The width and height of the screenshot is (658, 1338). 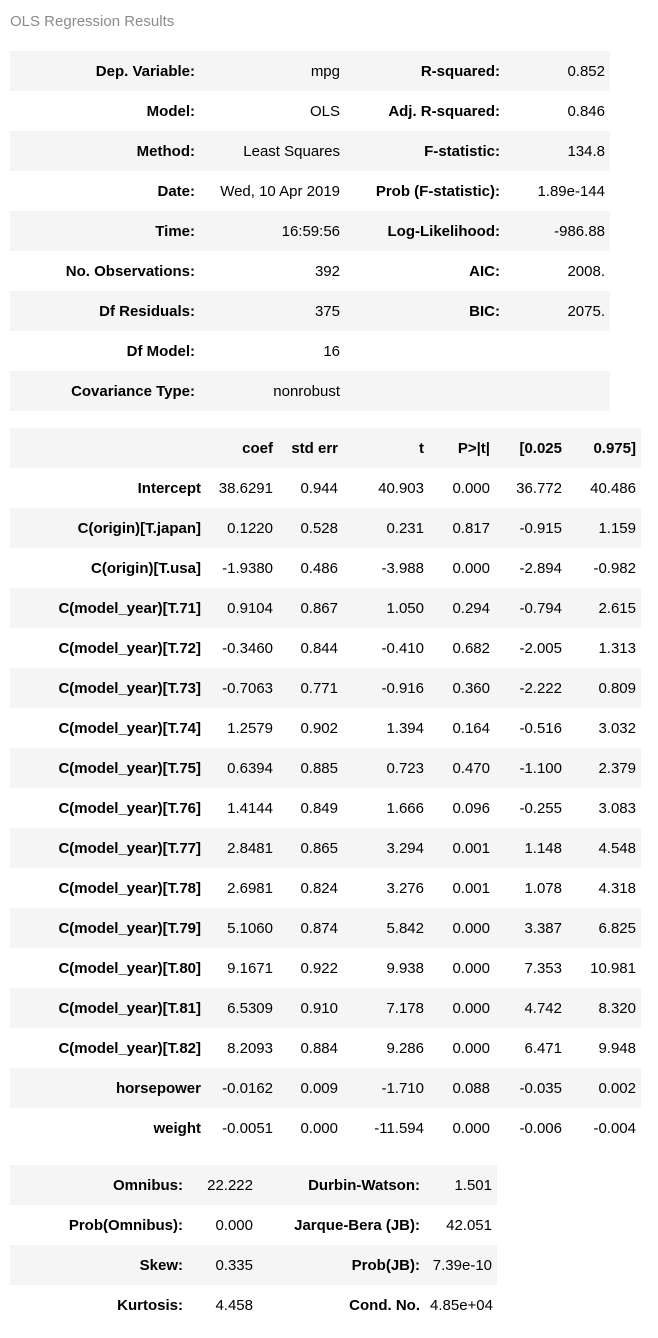 I want to click on coef-value: 0.824, so click(x=319, y=888).